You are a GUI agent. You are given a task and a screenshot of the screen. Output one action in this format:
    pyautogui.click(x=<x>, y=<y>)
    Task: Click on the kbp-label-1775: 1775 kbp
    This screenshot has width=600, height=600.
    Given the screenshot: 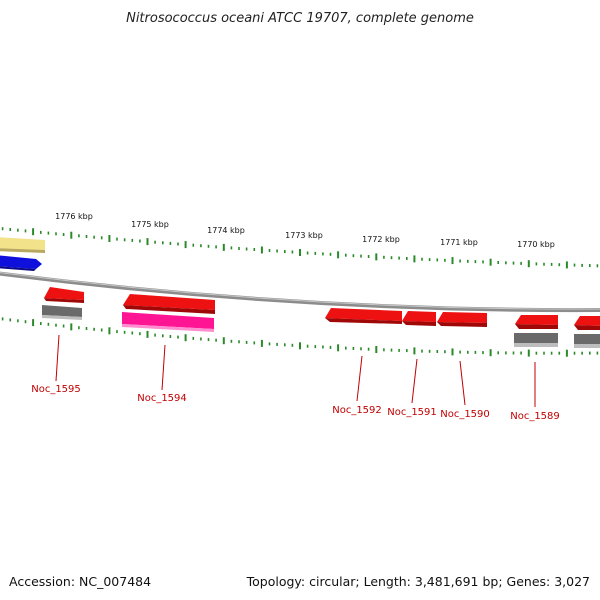 What is the action you would take?
    pyautogui.click(x=150, y=224)
    